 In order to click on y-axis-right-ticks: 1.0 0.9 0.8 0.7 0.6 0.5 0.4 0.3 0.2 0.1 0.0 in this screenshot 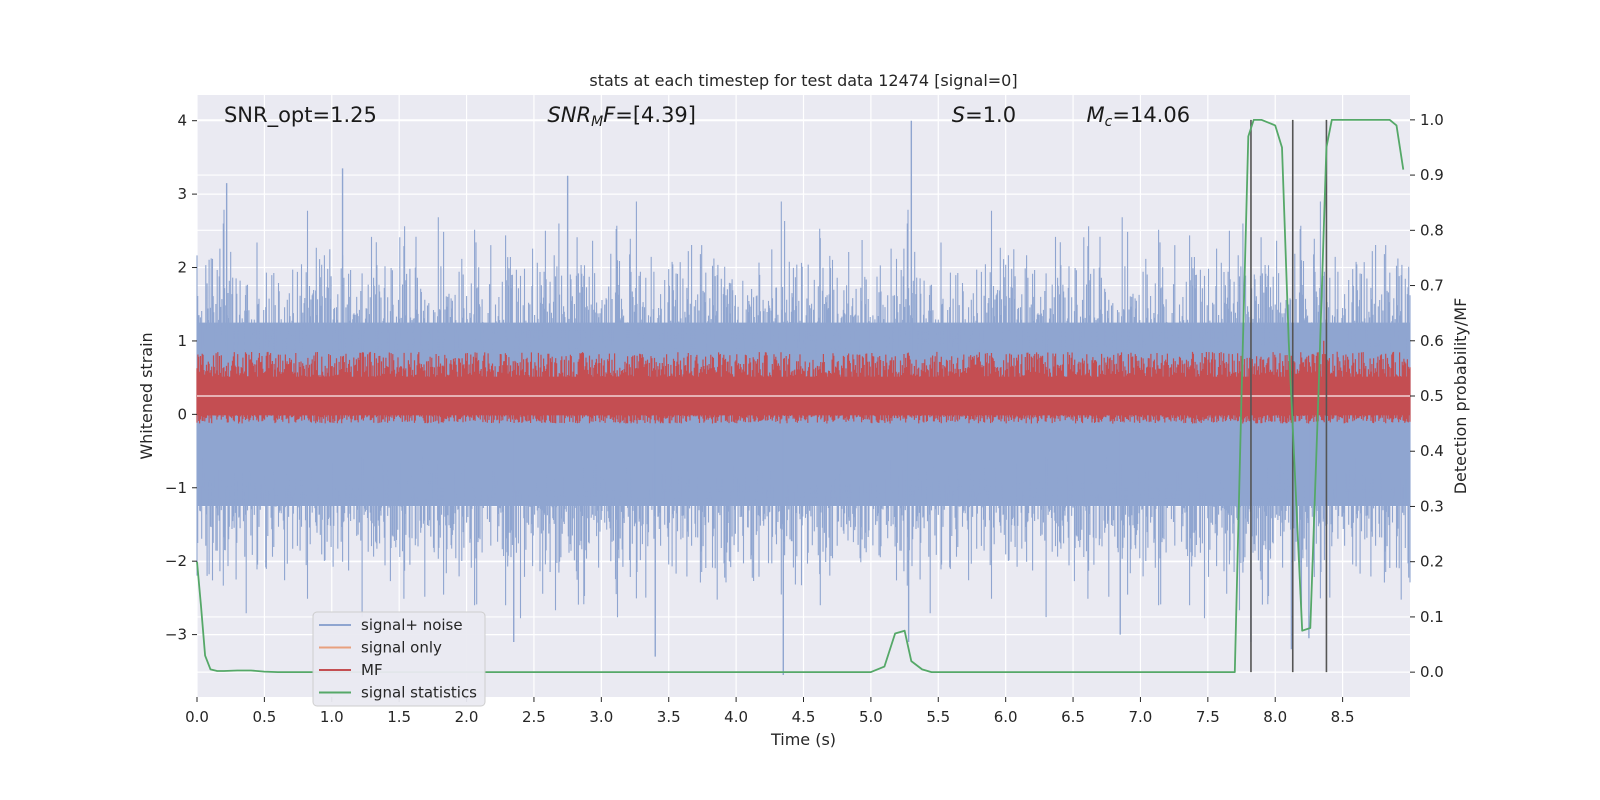, I will do `click(1427, 396)`.